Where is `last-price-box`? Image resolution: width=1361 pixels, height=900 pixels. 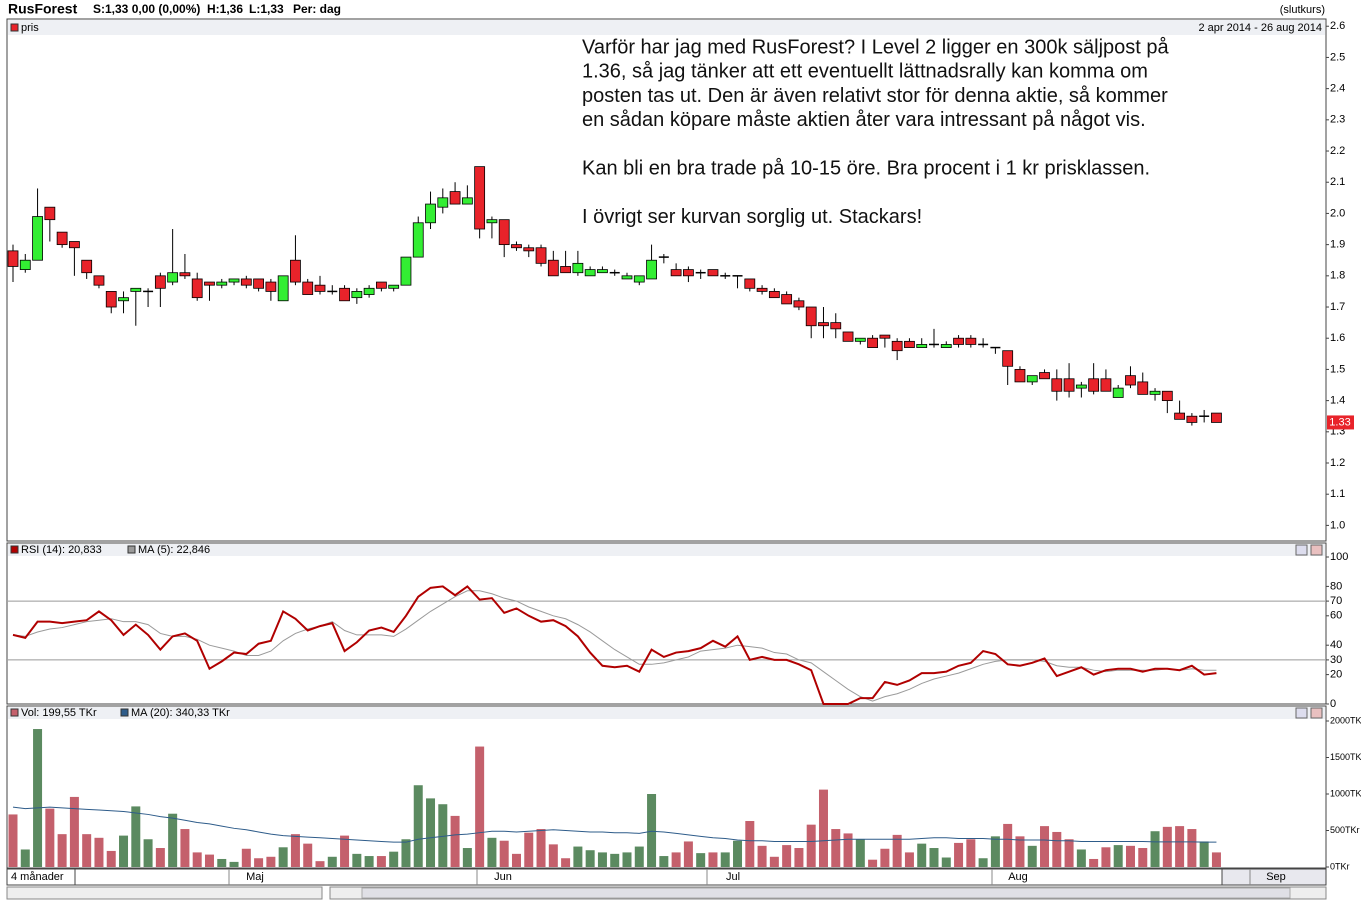
last-price-box is located at coordinates (1340, 422).